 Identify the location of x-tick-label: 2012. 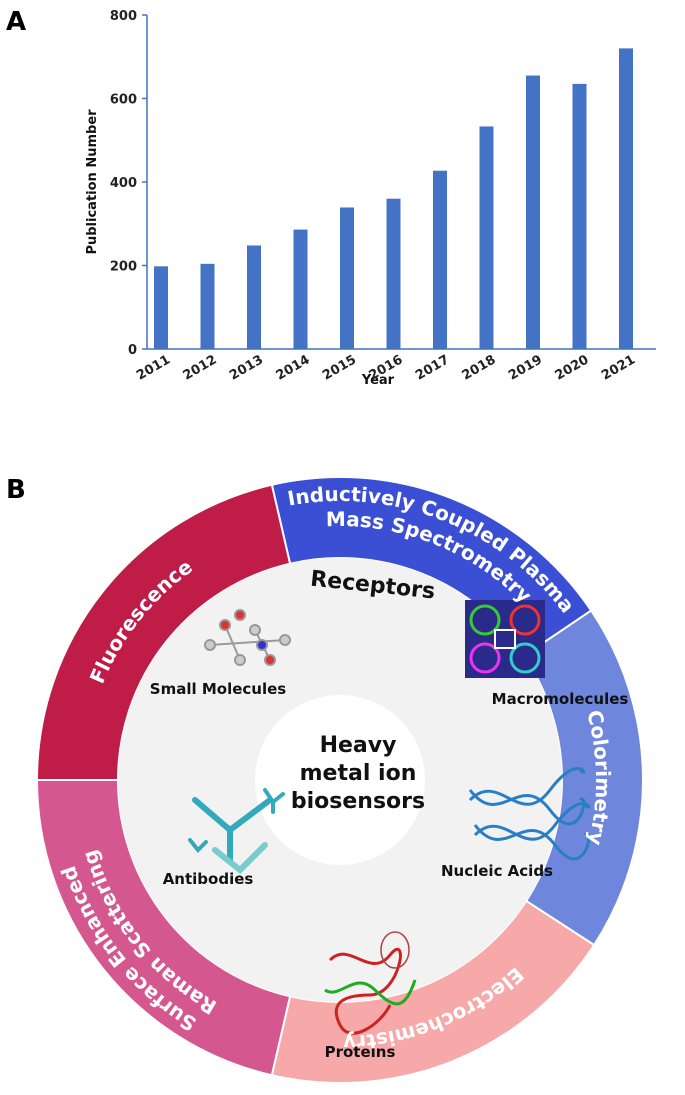
(200, 367).